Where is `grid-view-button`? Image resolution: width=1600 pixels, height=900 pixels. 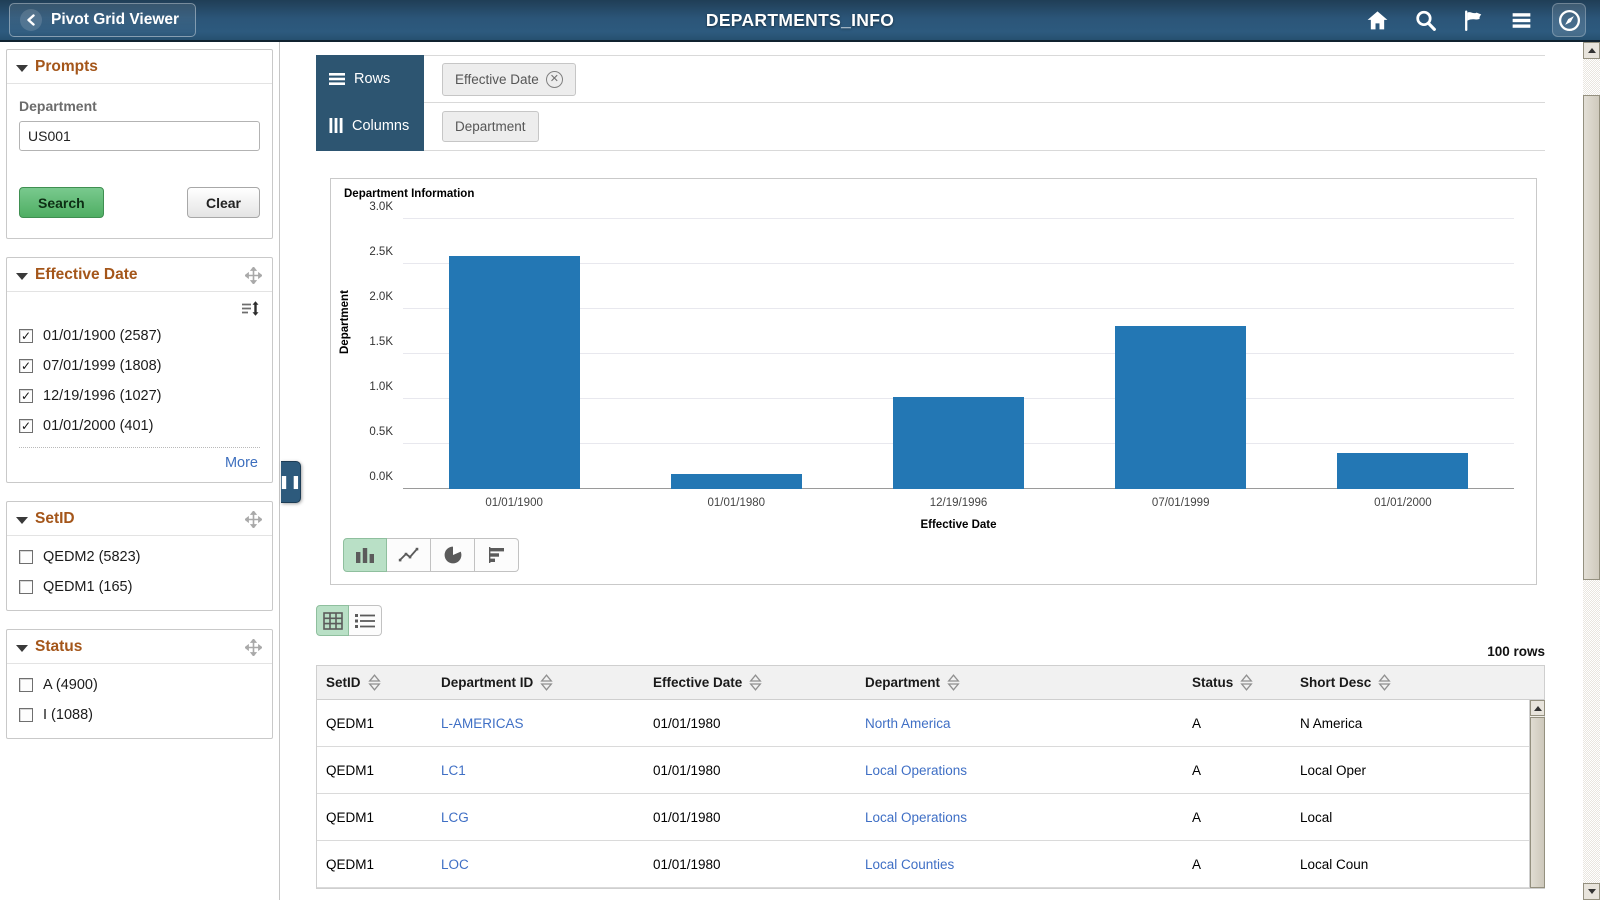 grid-view-button is located at coordinates (332, 620).